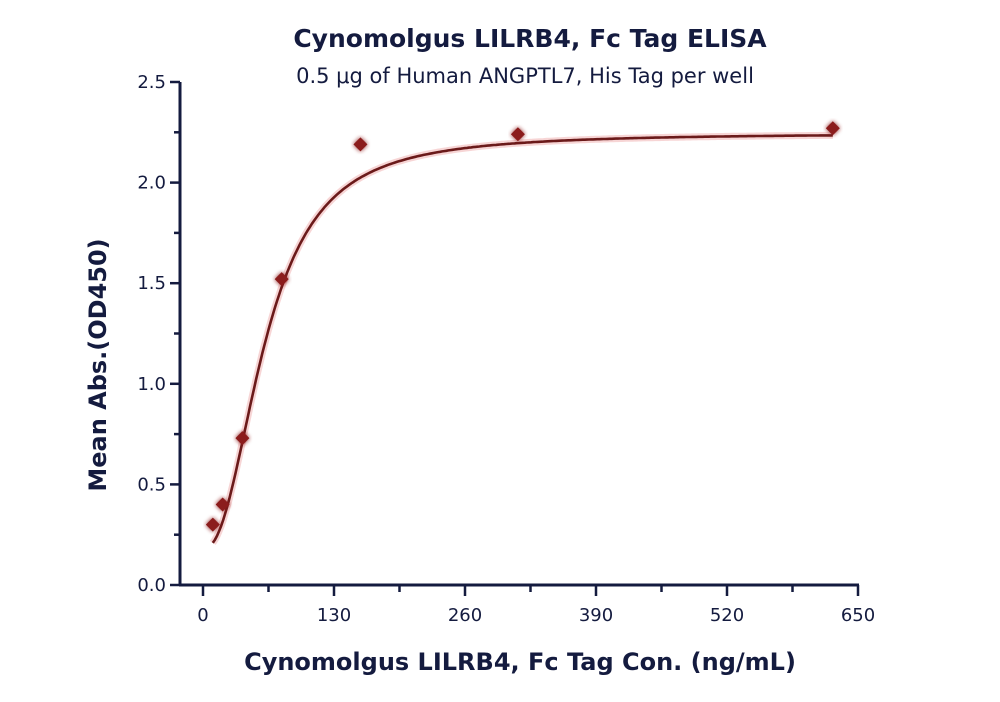 This screenshot has width=1000, height=702. I want to click on y-tick-label: 2.5, so click(151, 82).